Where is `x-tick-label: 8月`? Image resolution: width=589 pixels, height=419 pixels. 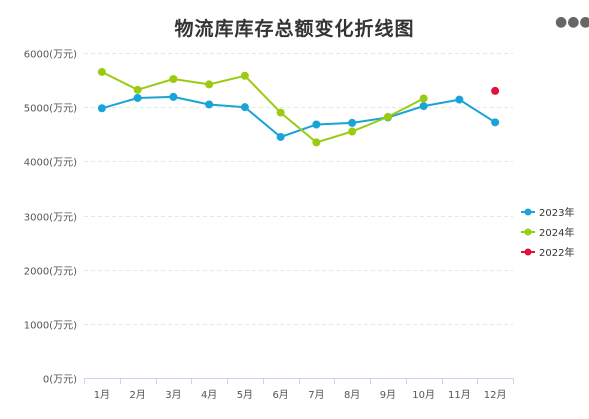 x-tick-label: 8月 is located at coordinates (352, 395).